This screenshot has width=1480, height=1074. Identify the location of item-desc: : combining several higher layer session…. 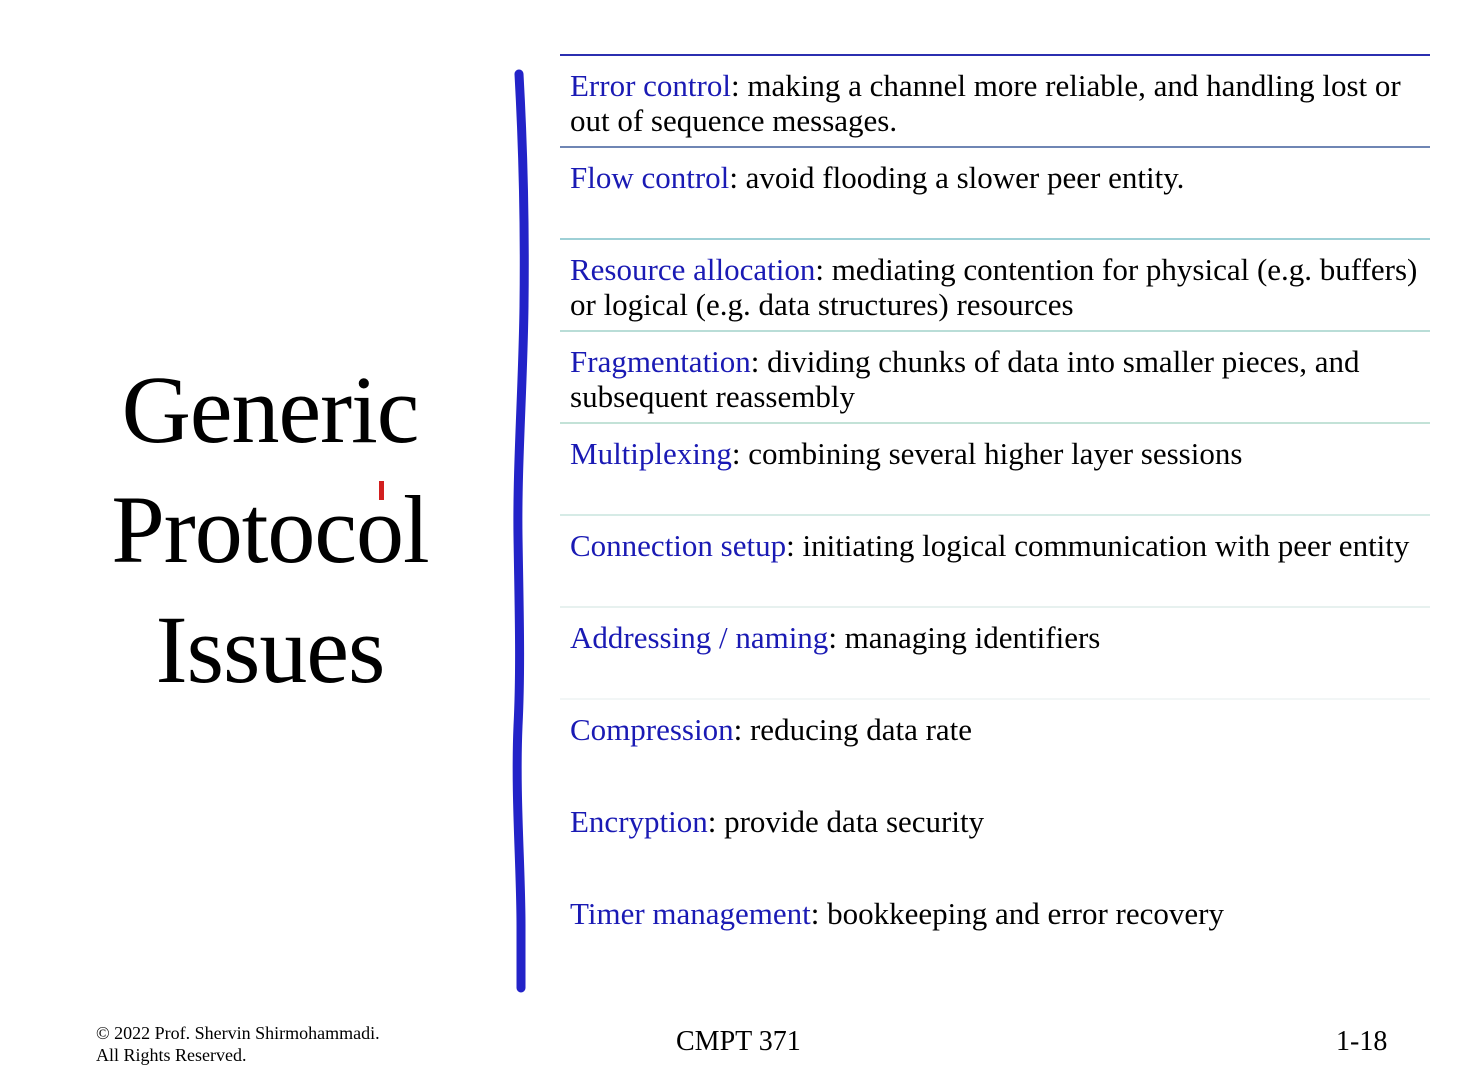
(987, 453).